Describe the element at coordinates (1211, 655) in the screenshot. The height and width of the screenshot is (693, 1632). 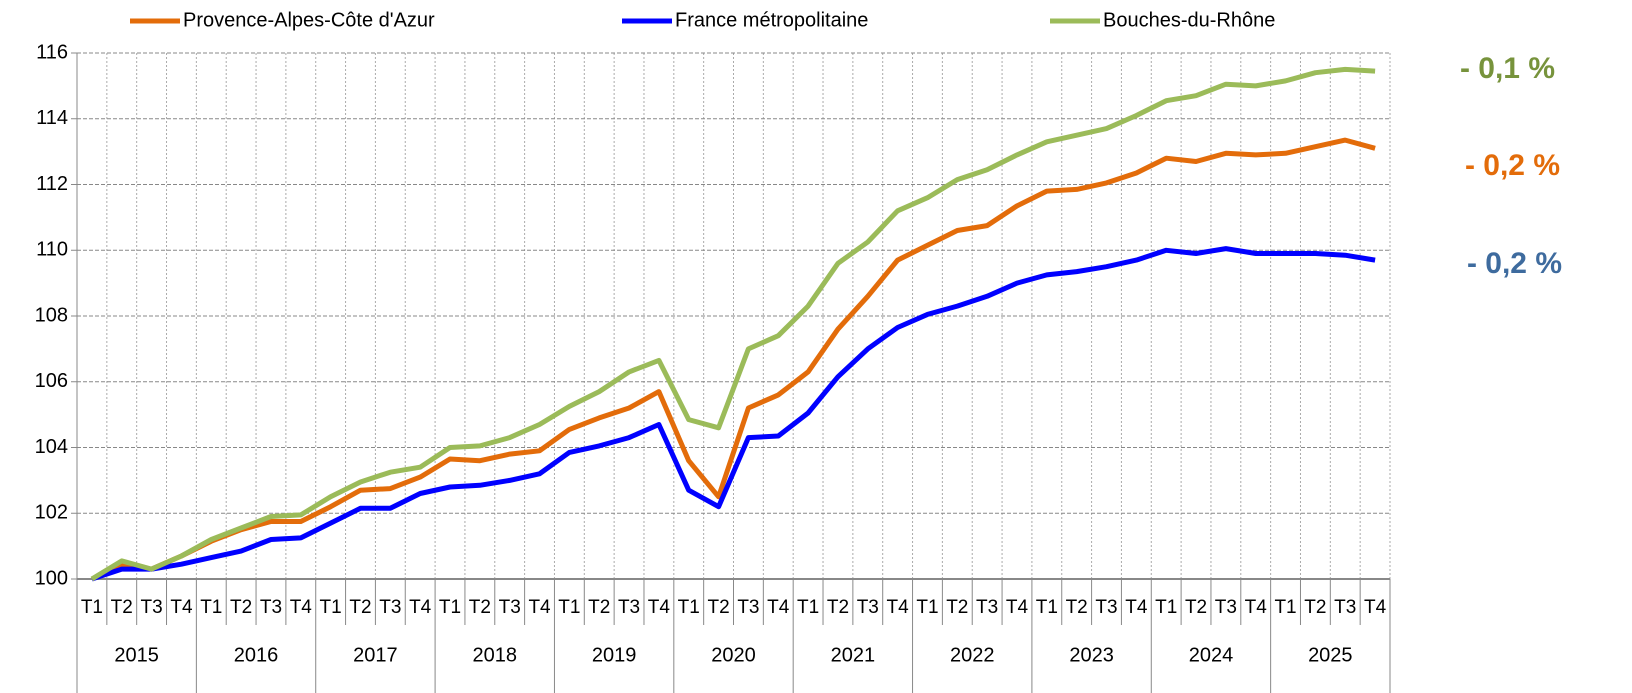
I see `year-label: 2024` at that location.